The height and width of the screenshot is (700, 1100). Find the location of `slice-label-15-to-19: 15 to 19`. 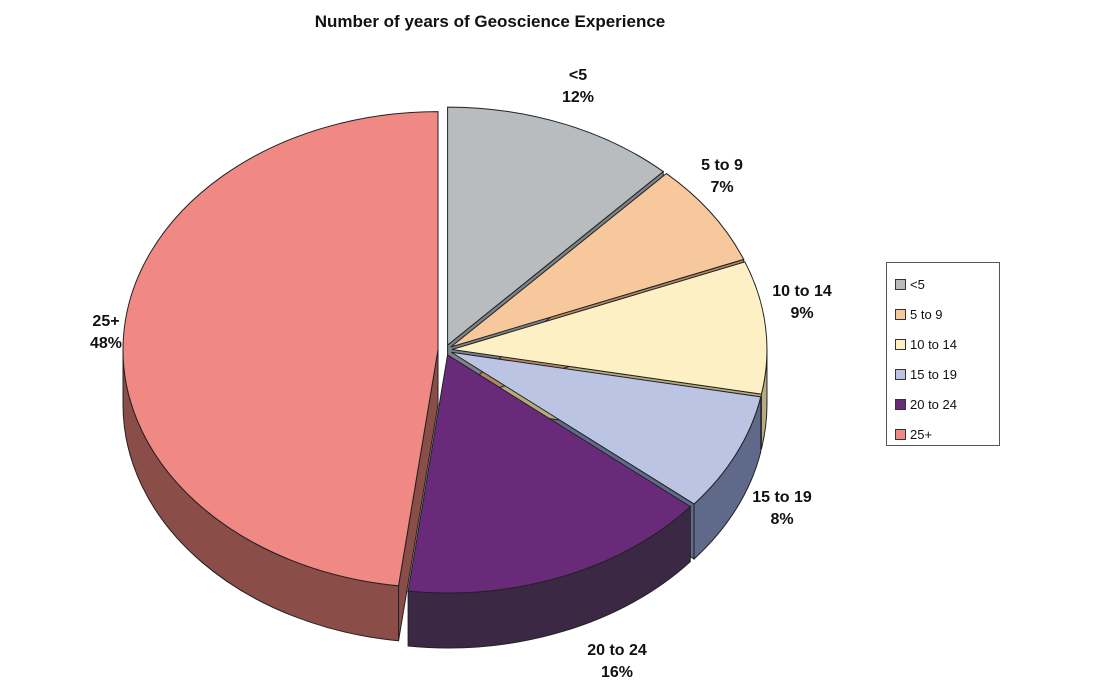

slice-label-15-to-19: 15 to 19 is located at coordinates (782, 497).